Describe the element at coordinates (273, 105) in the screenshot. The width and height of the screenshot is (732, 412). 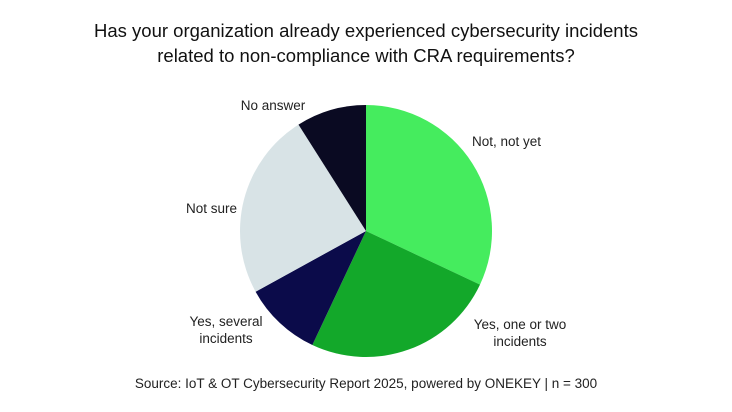
I see `slice-label-4: No answer` at that location.